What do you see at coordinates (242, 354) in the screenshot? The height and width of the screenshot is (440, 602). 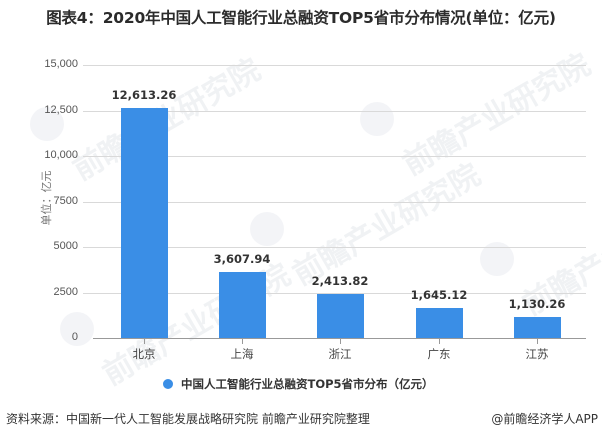 I see `x-category-label: 上海` at bounding box center [242, 354].